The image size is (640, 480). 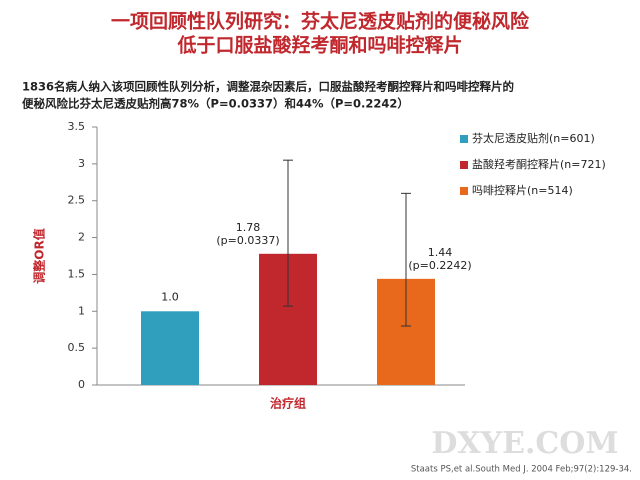 What do you see at coordinates (170, 348) in the screenshot?
I see `bar` at bounding box center [170, 348].